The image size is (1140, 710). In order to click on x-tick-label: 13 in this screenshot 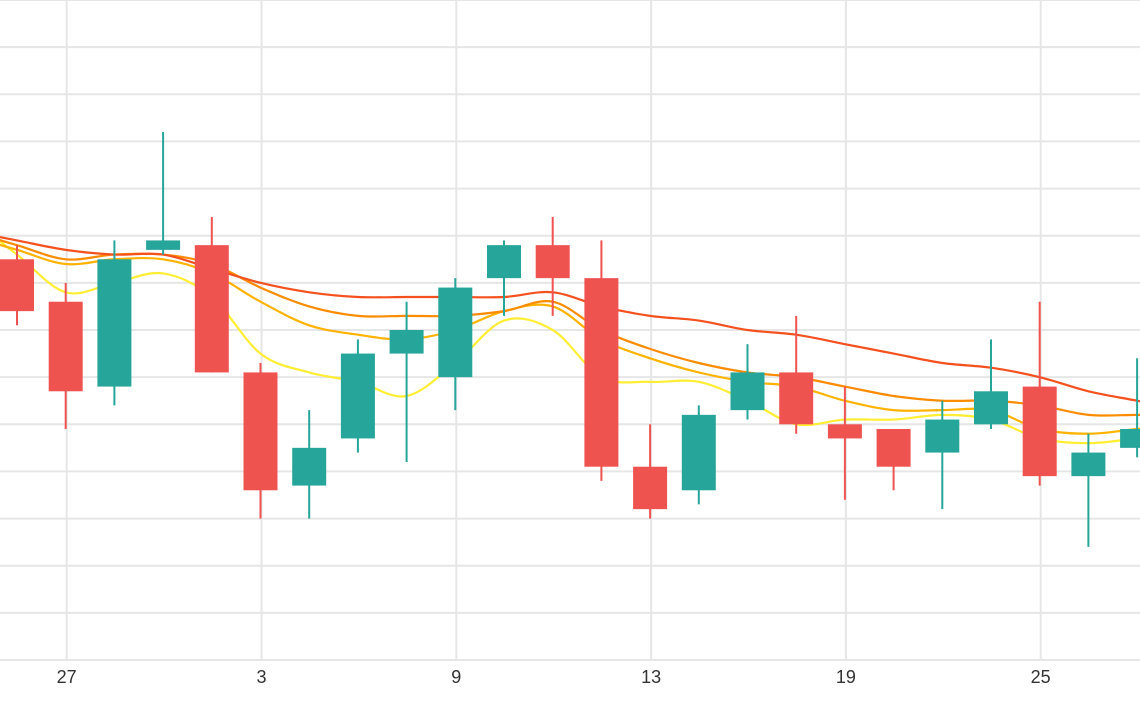, I will do `click(651, 677)`.